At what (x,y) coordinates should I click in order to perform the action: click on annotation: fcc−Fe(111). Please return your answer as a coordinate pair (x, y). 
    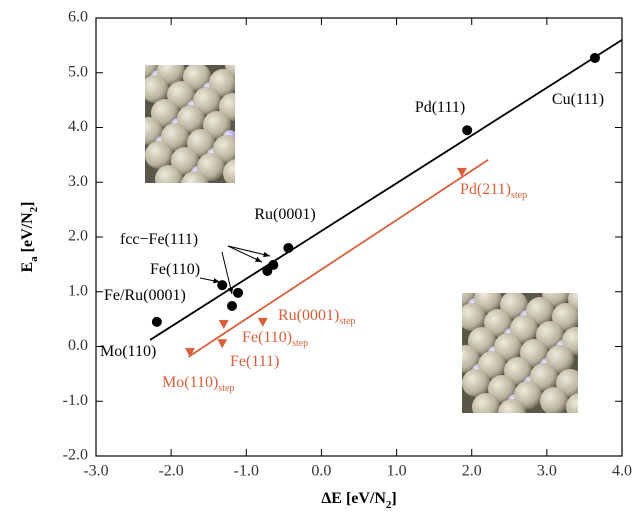
    Looking at the image, I should click on (159, 239).